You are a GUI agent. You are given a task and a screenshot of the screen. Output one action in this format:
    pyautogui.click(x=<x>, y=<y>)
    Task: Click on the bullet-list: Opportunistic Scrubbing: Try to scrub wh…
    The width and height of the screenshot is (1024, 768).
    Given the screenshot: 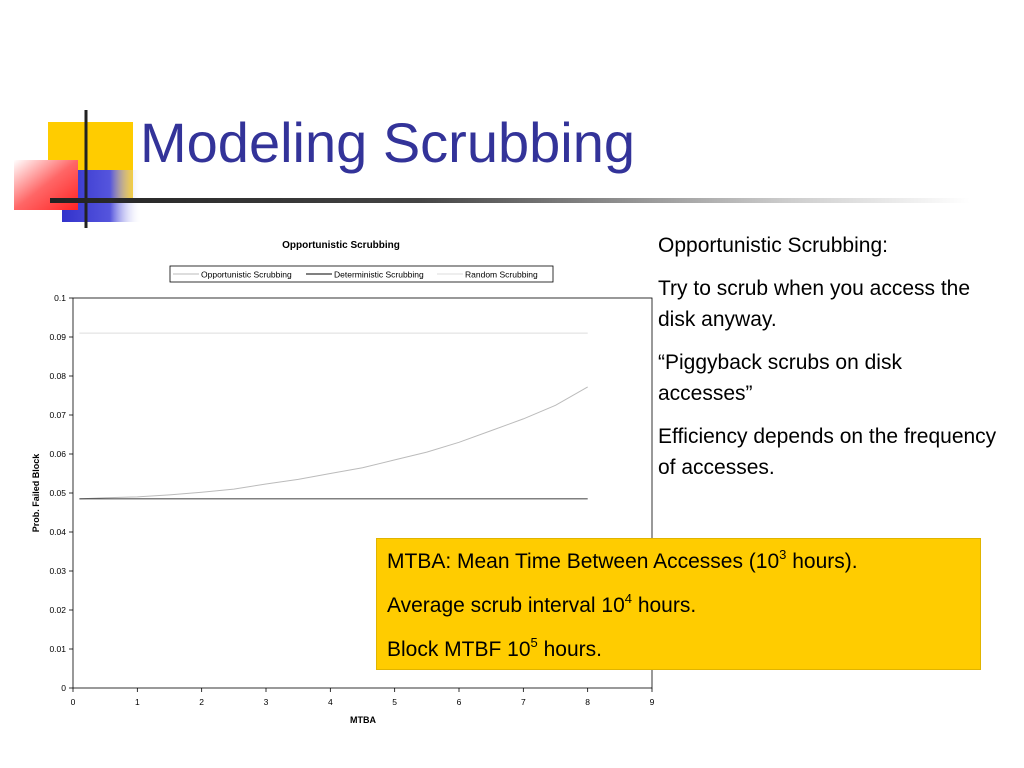 What is the action you would take?
    pyautogui.click(x=828, y=362)
    